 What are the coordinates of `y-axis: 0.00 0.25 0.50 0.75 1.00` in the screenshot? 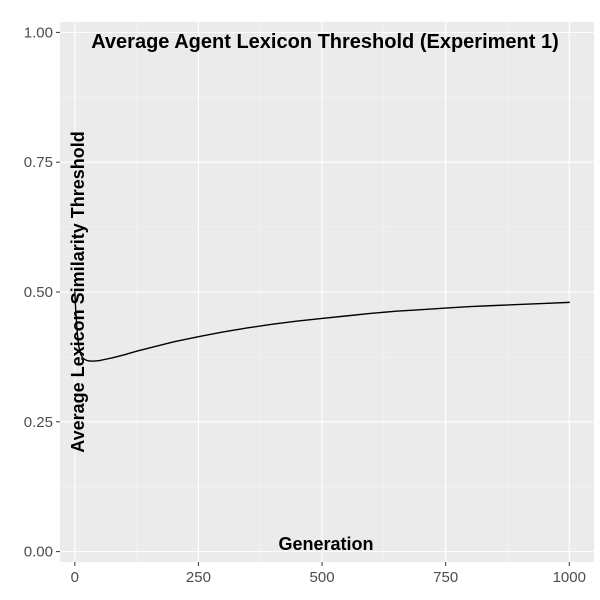 It's located at (42, 292).